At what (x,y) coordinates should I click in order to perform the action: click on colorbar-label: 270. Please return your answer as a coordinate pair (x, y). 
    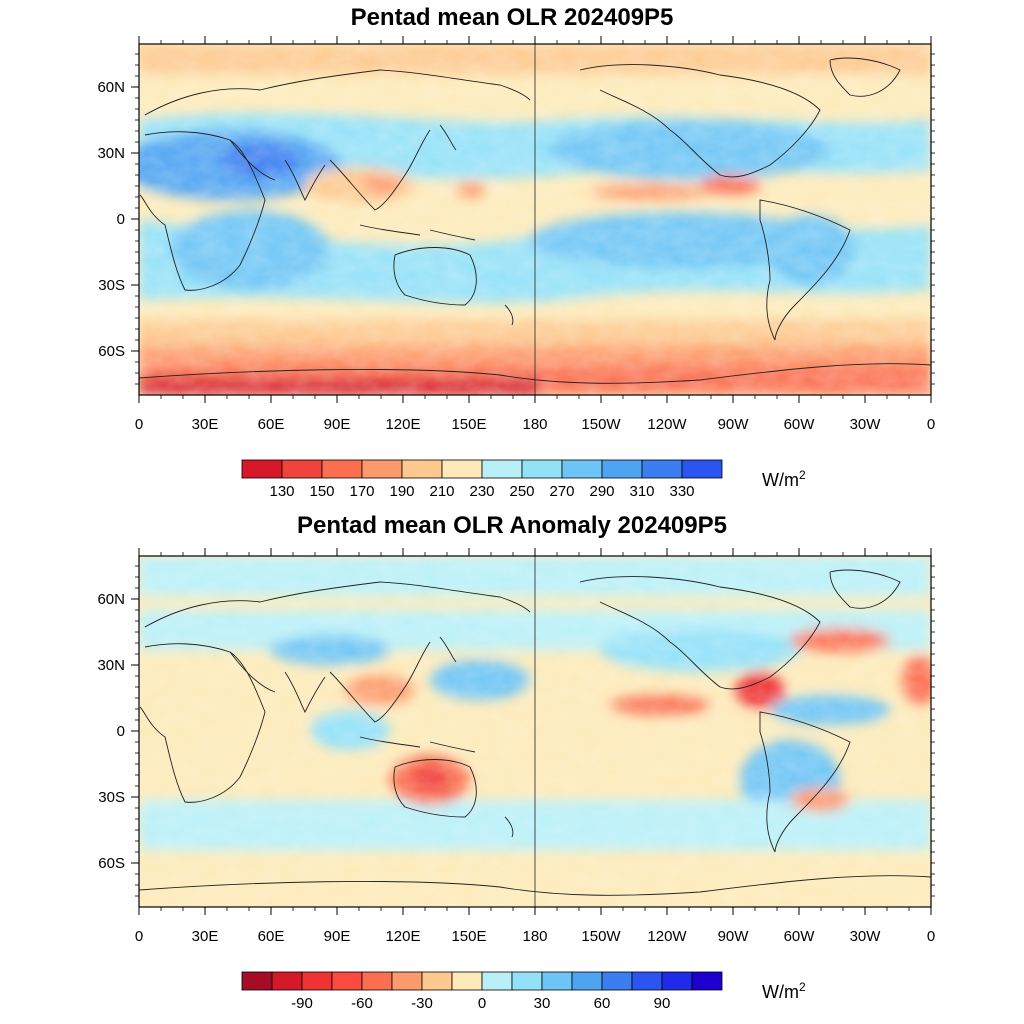
    Looking at the image, I should click on (561, 491).